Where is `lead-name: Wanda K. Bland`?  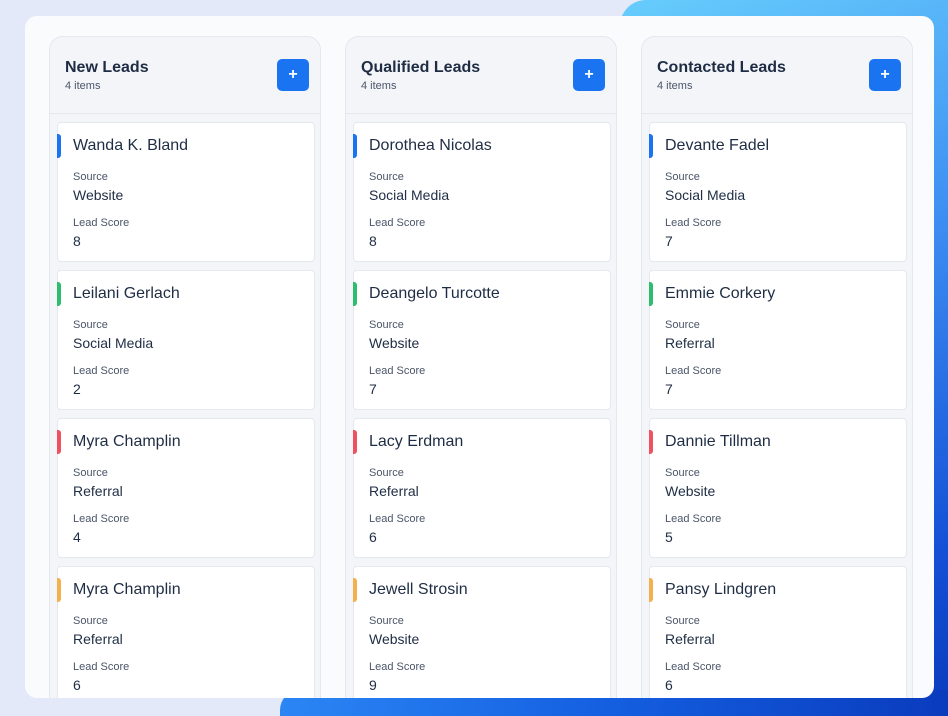 lead-name: Wanda K. Bland is located at coordinates (131, 145).